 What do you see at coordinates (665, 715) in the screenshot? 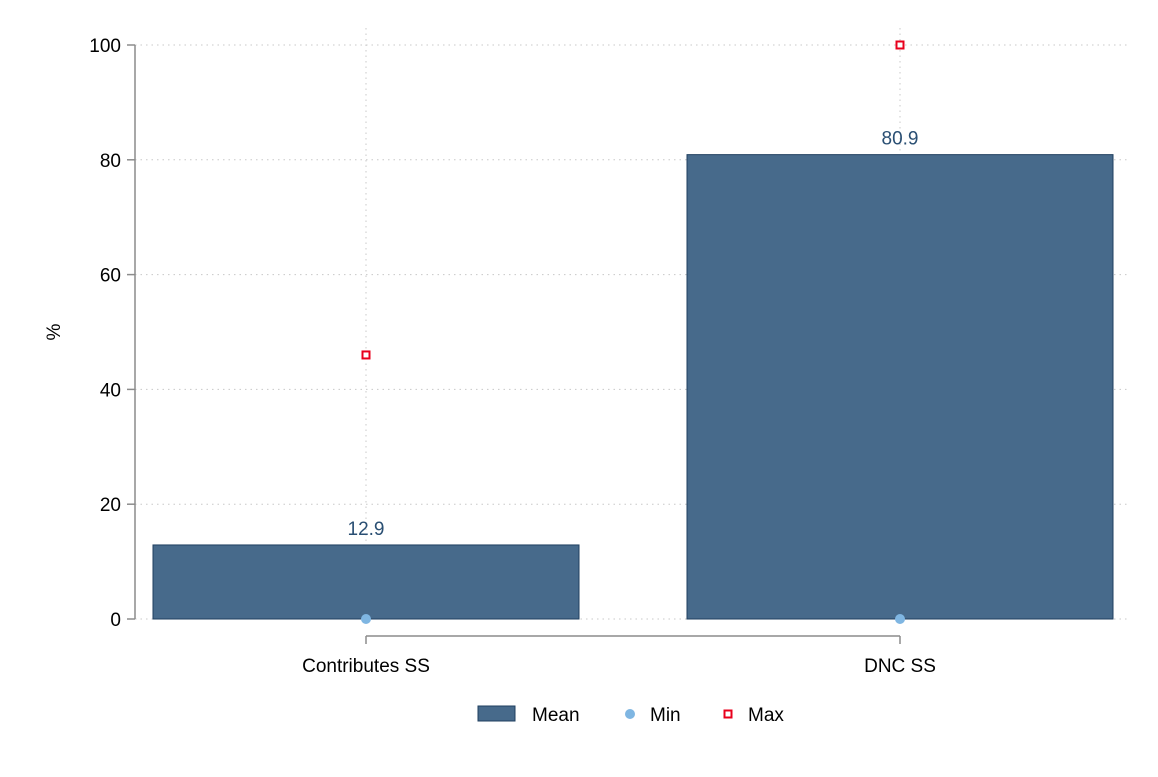
I see `legend-label-min: Min` at bounding box center [665, 715].